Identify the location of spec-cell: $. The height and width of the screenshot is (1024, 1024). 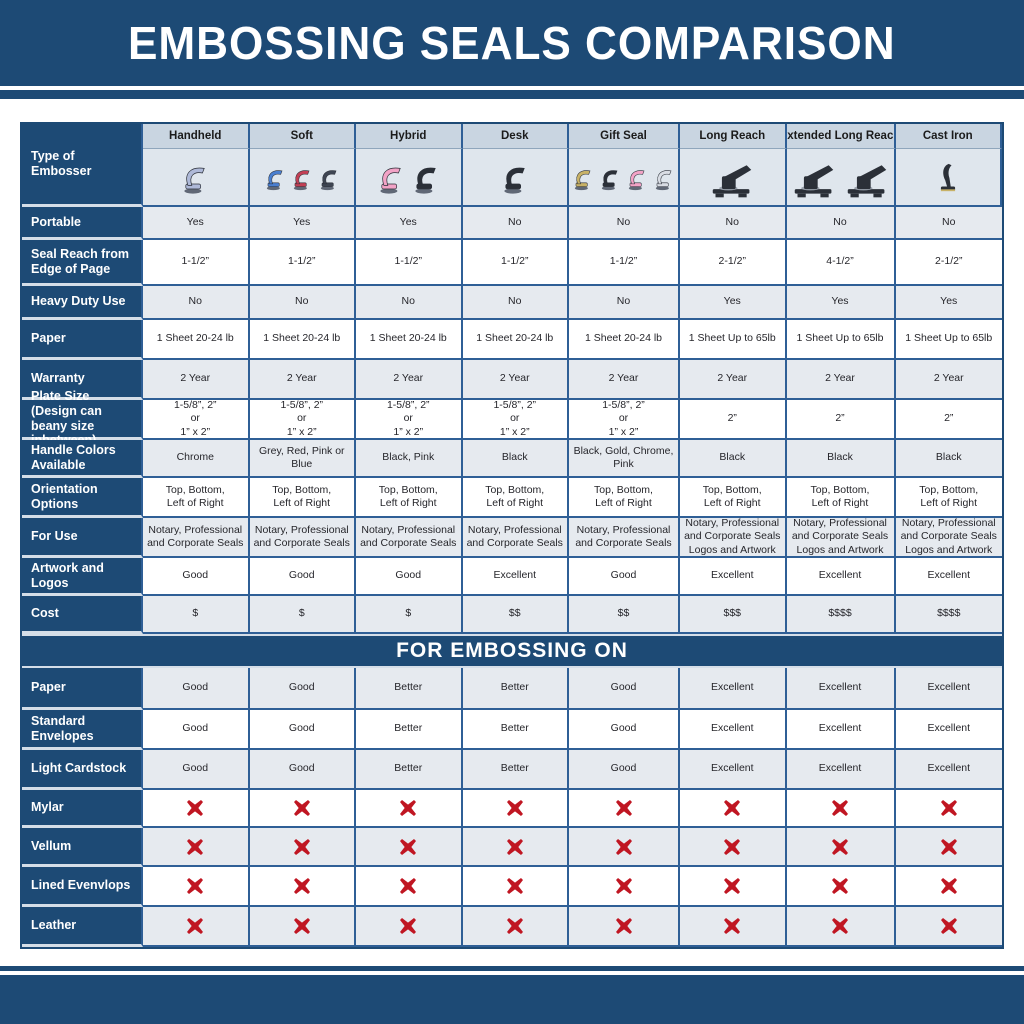
(302, 615).